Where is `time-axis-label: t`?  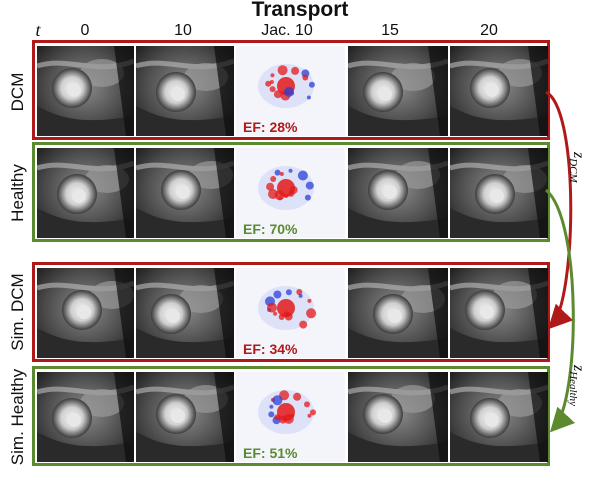 time-axis-label: t is located at coordinates (38, 30).